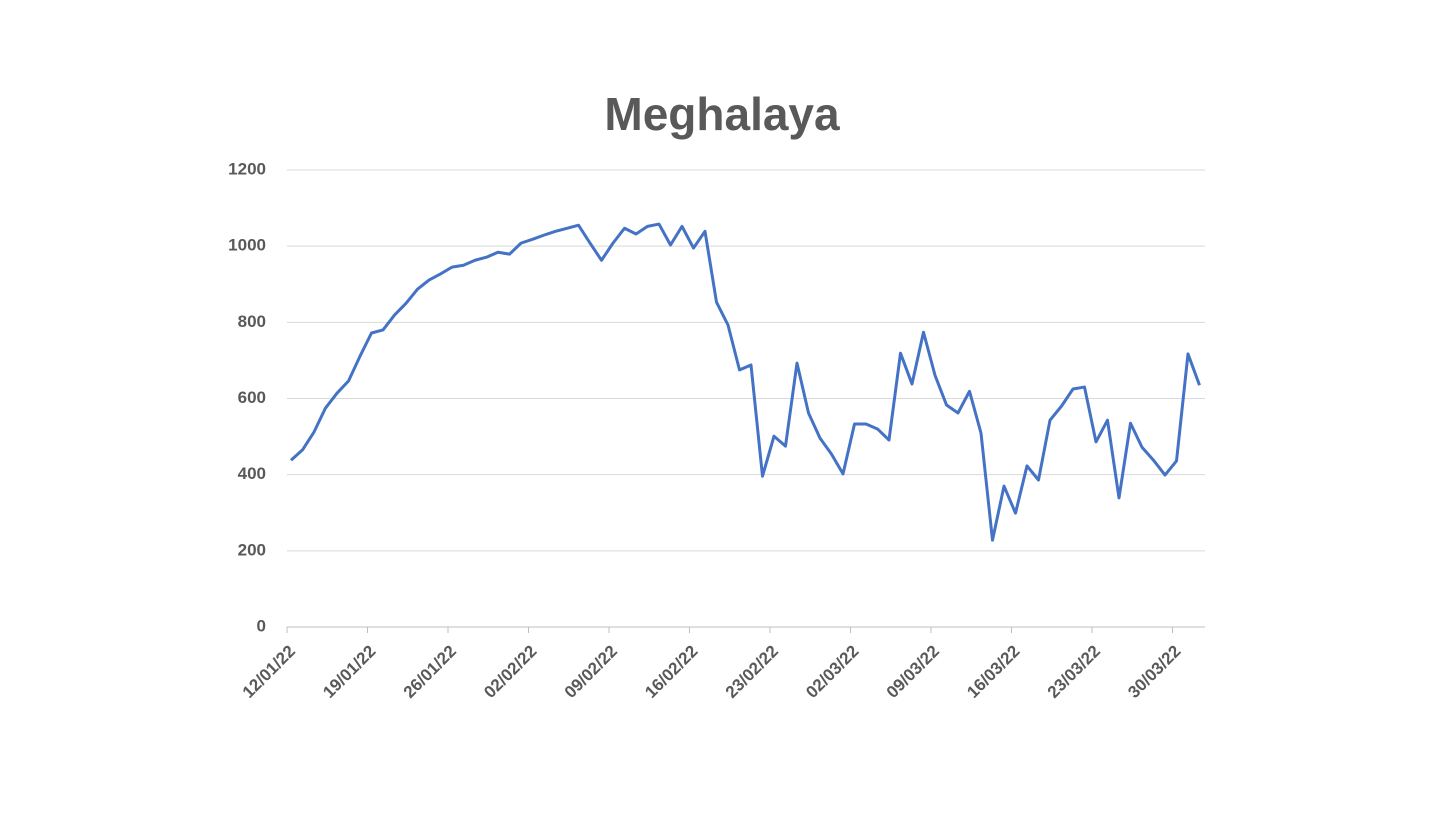 The image size is (1444, 818). I want to click on y-tick-label: 400, so click(252, 473).